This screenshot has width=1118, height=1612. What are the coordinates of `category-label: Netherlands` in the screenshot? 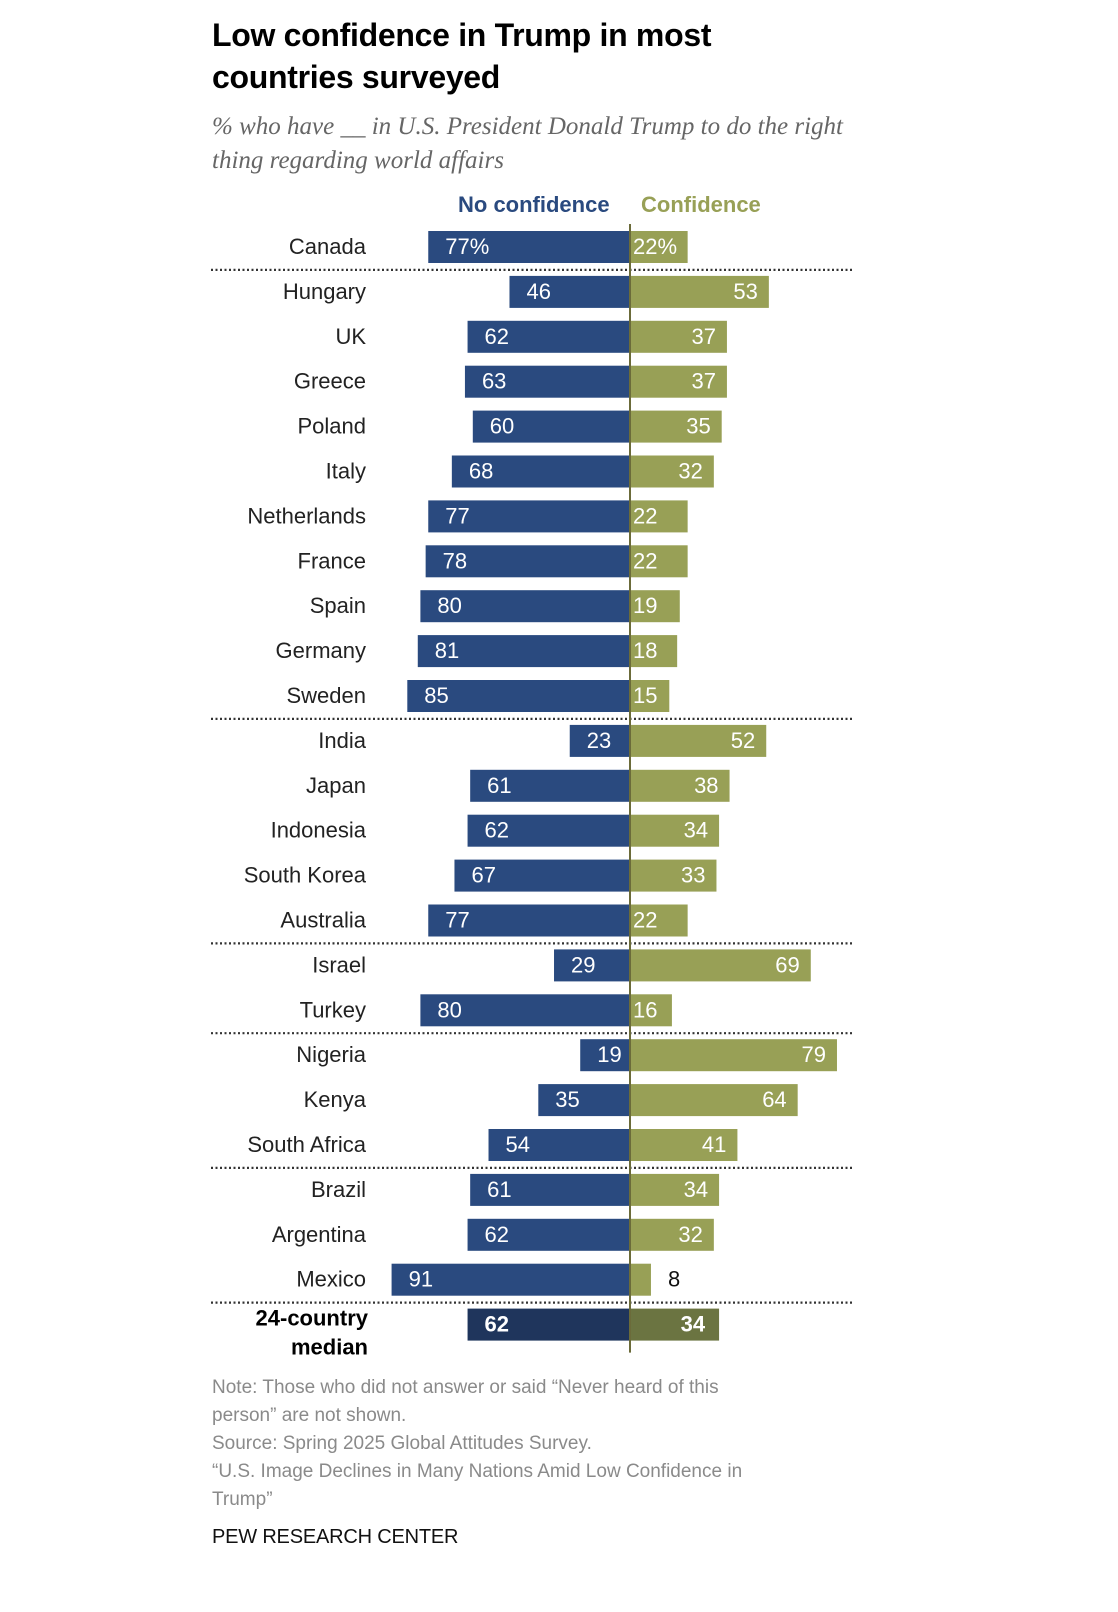 It's located at (306, 515).